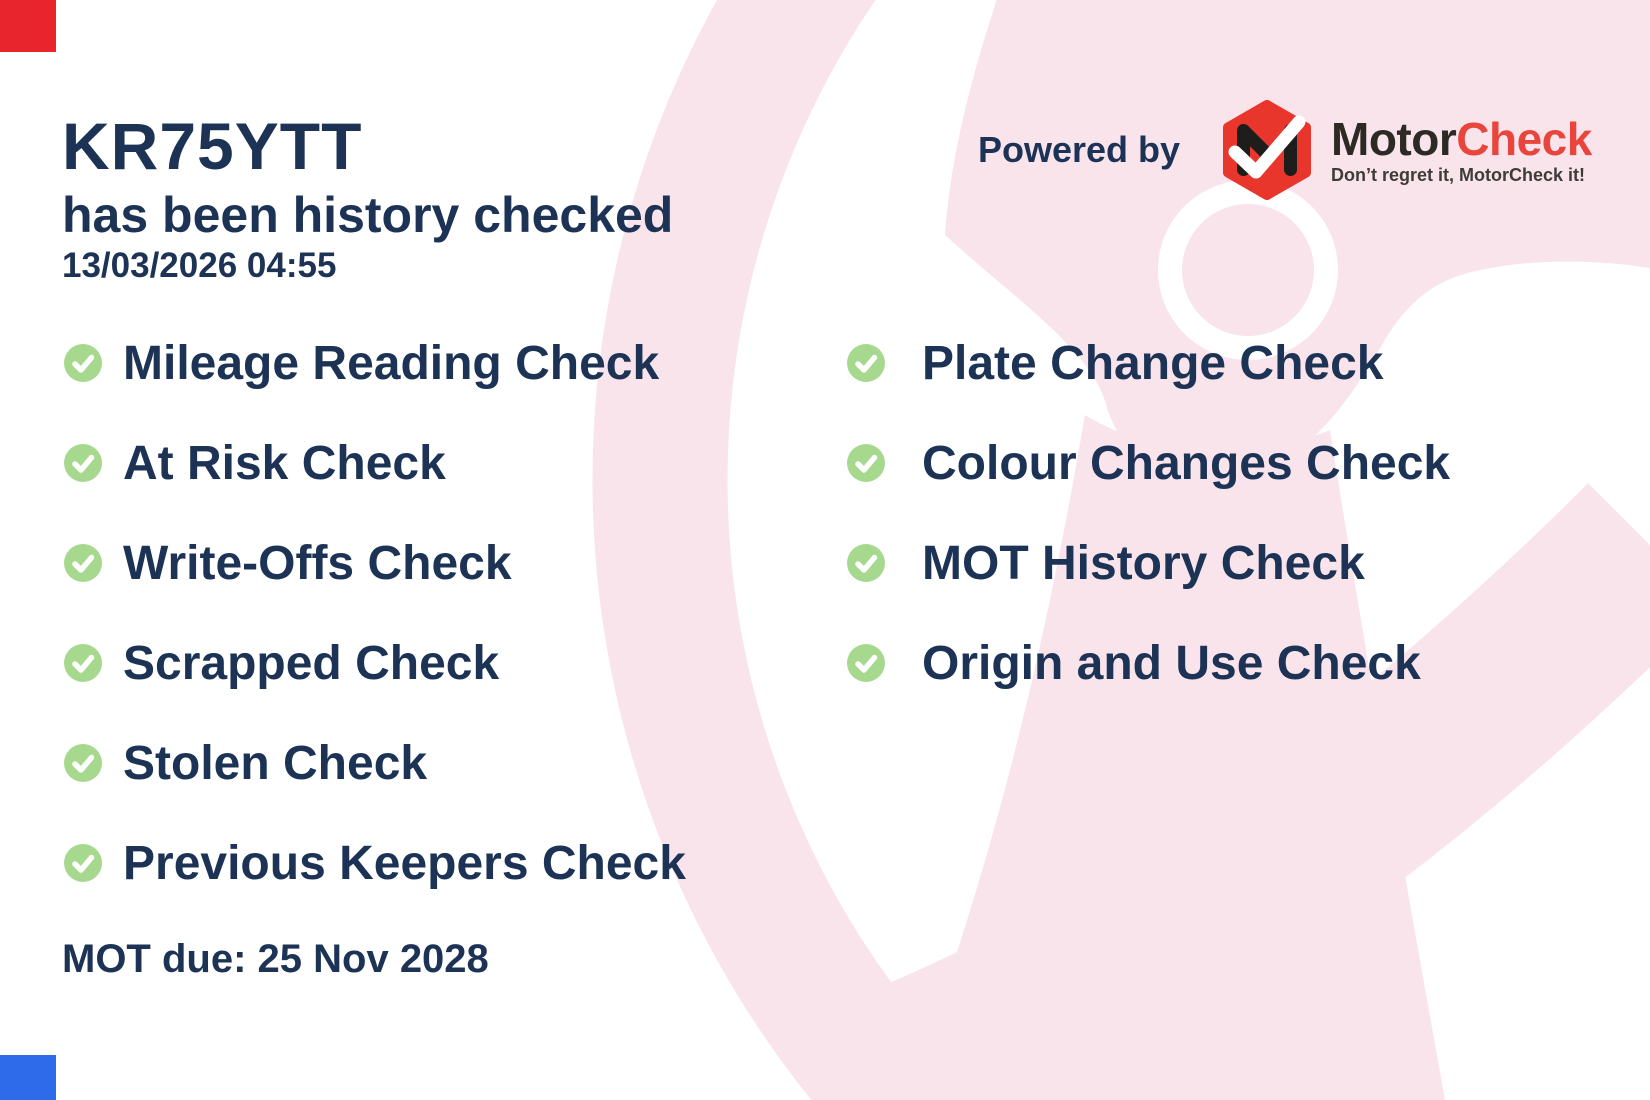  I want to click on registration-plate-title: KR75YTT, so click(212, 146).